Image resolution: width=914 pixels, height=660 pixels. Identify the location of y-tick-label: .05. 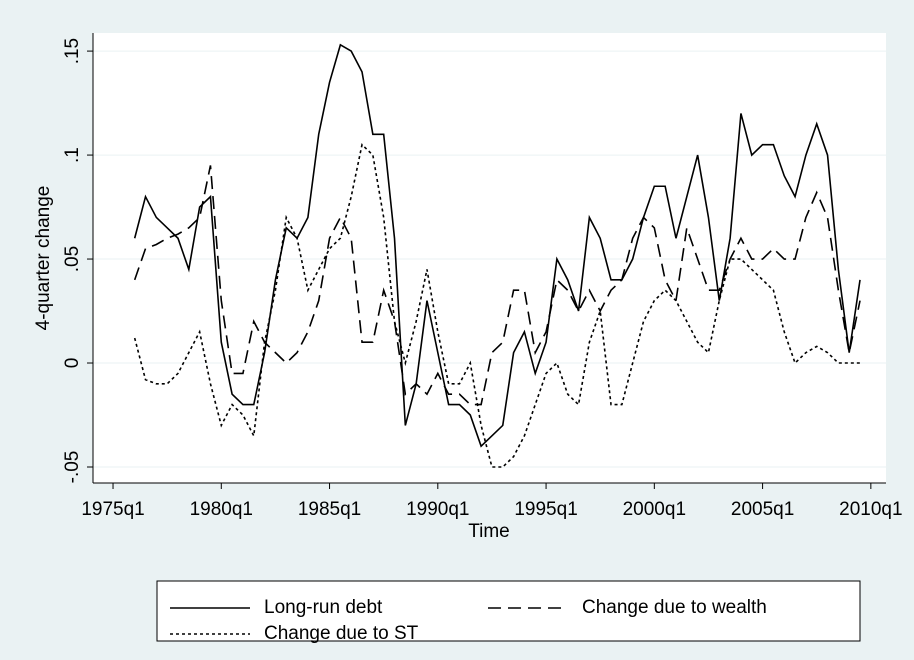
(72, 259).